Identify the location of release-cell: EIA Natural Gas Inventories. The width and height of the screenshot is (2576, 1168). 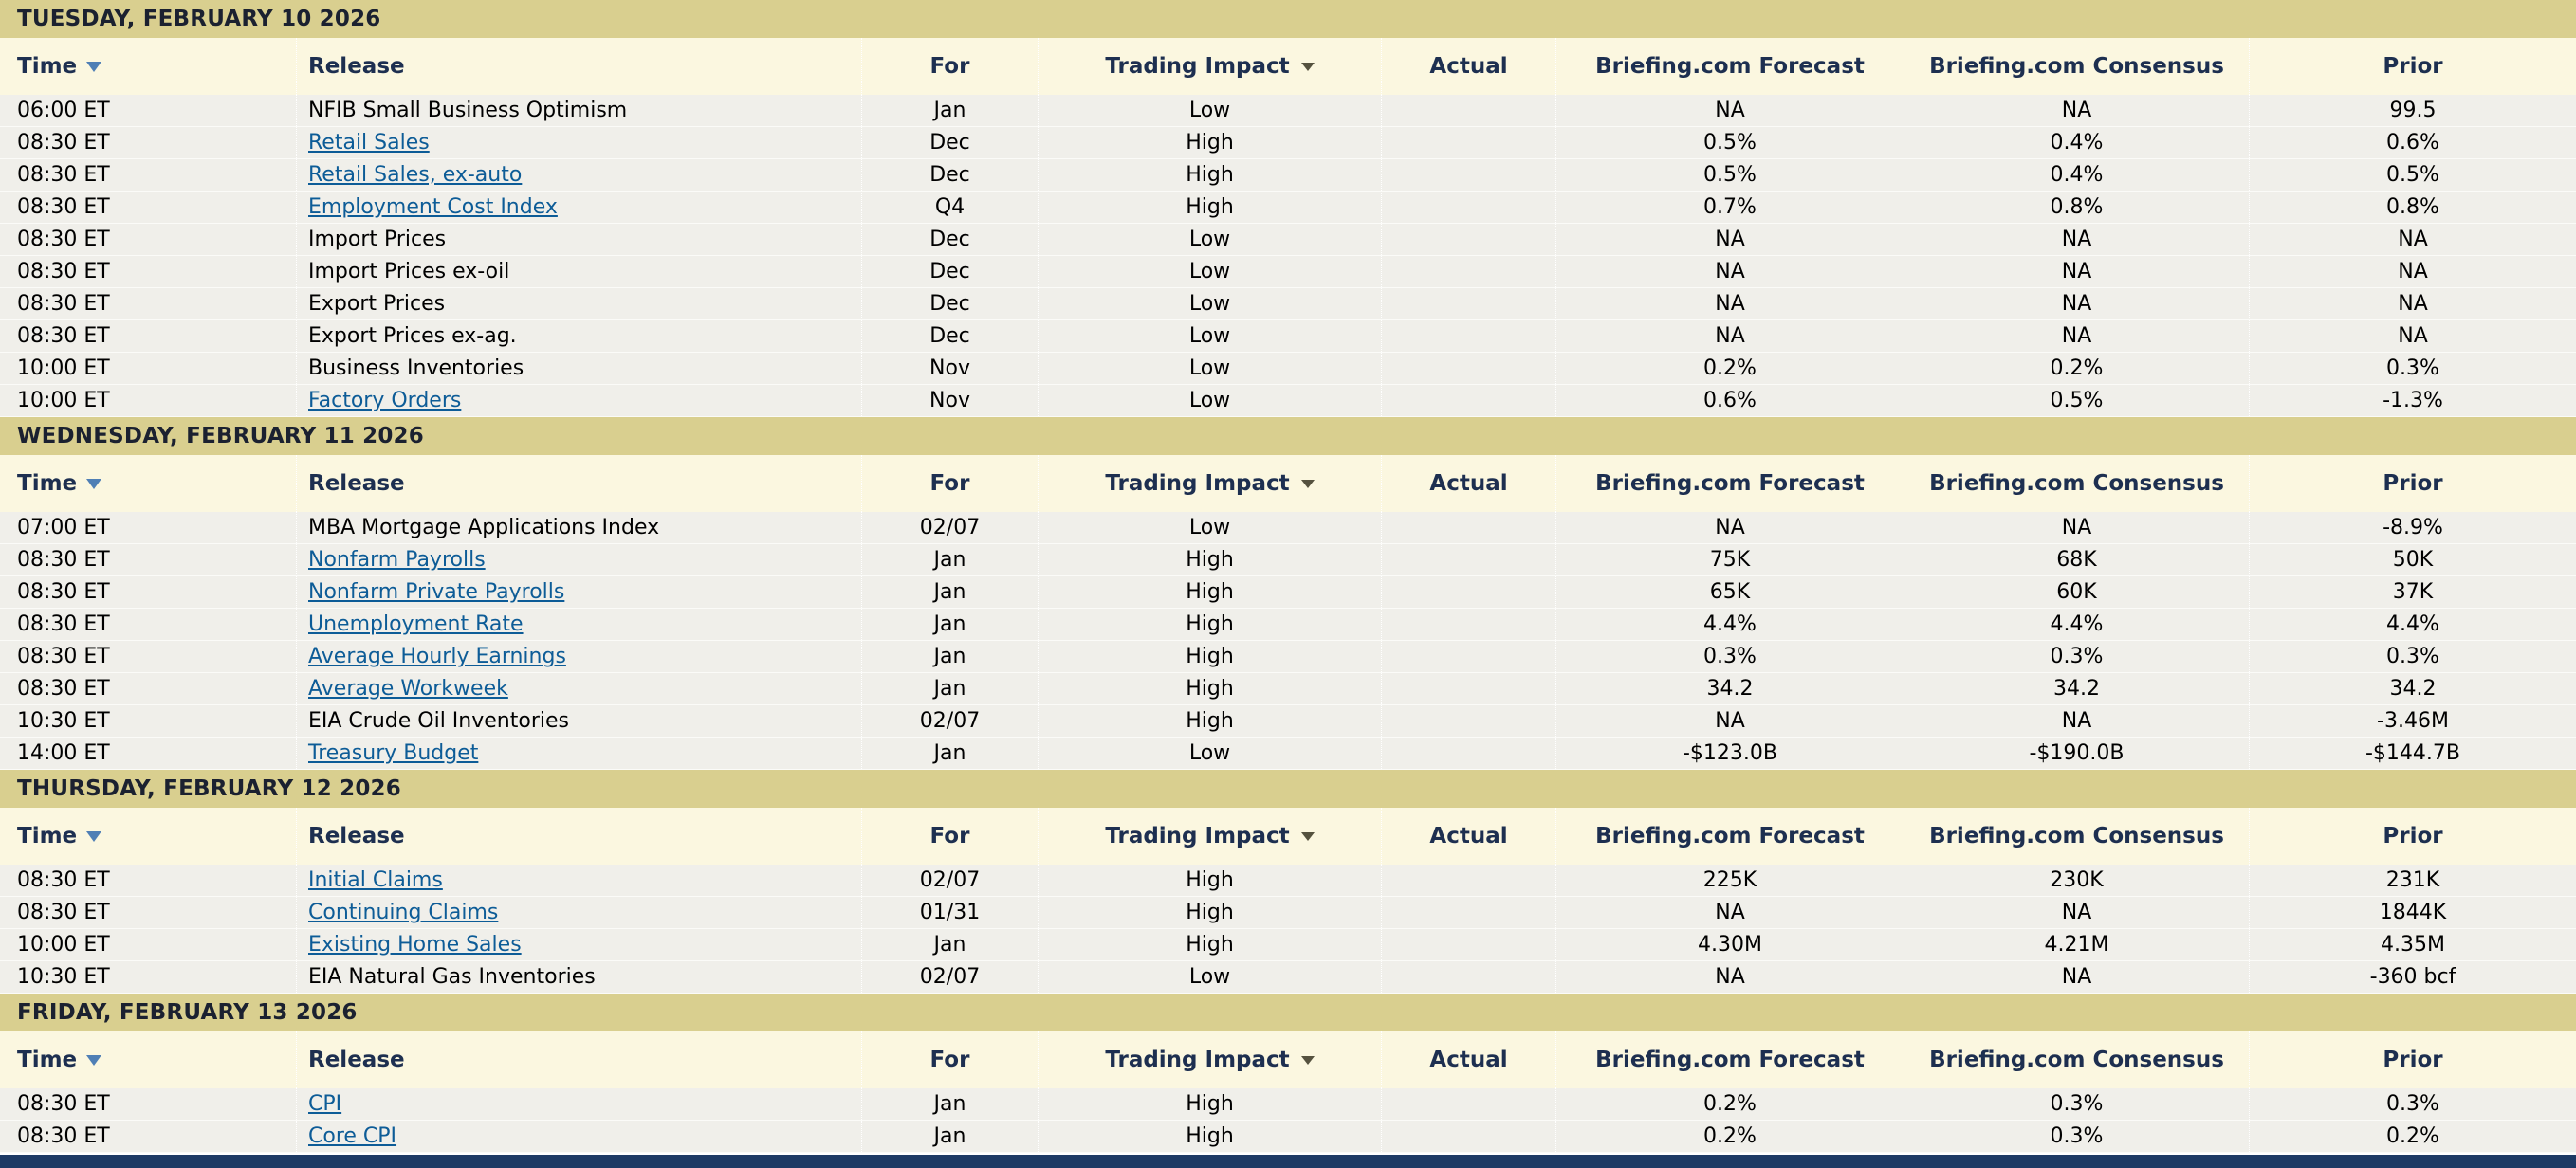
(578, 977).